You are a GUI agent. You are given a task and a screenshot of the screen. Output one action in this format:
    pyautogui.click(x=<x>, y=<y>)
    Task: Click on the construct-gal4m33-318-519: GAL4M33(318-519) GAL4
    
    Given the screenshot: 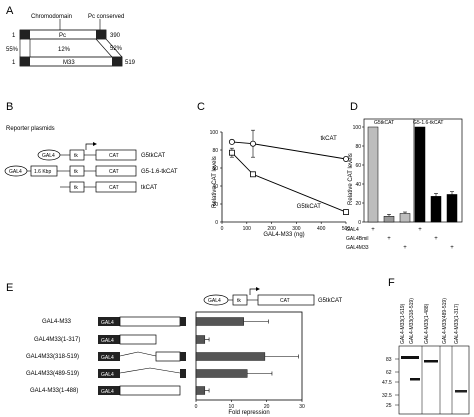 What is the action you would take?
    pyautogui.click(x=106, y=356)
    